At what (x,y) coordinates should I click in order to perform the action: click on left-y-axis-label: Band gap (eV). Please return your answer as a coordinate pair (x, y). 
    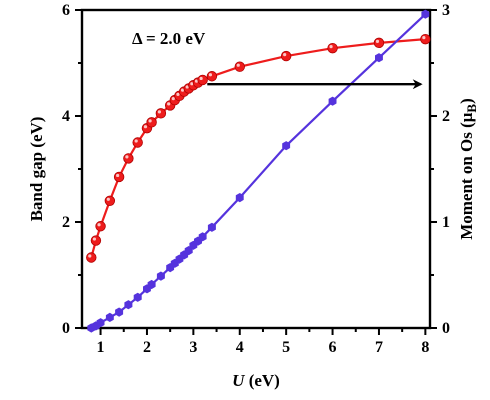
    Looking at the image, I should click on (36, 169).